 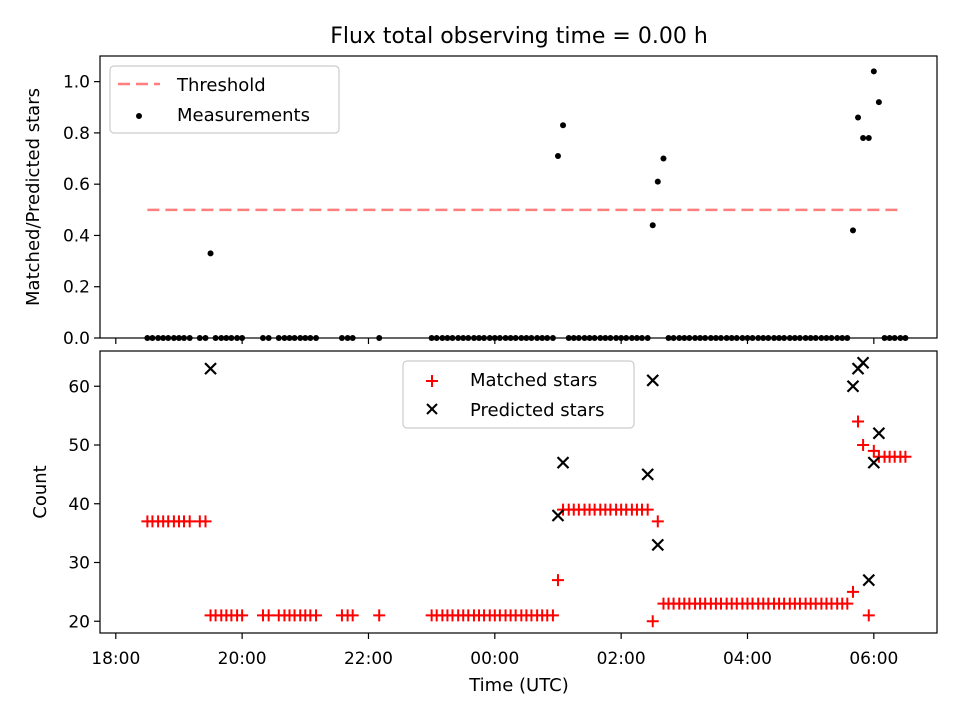 I want to click on top-legend: Threshold Measurements, so click(x=224, y=99).